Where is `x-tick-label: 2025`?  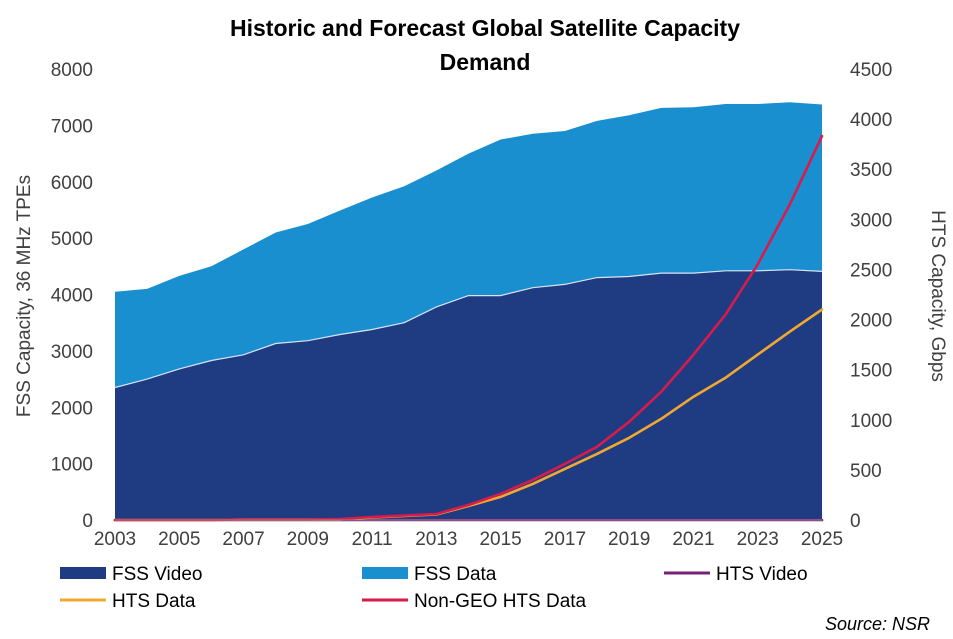 x-tick-label: 2025 is located at coordinates (822, 539).